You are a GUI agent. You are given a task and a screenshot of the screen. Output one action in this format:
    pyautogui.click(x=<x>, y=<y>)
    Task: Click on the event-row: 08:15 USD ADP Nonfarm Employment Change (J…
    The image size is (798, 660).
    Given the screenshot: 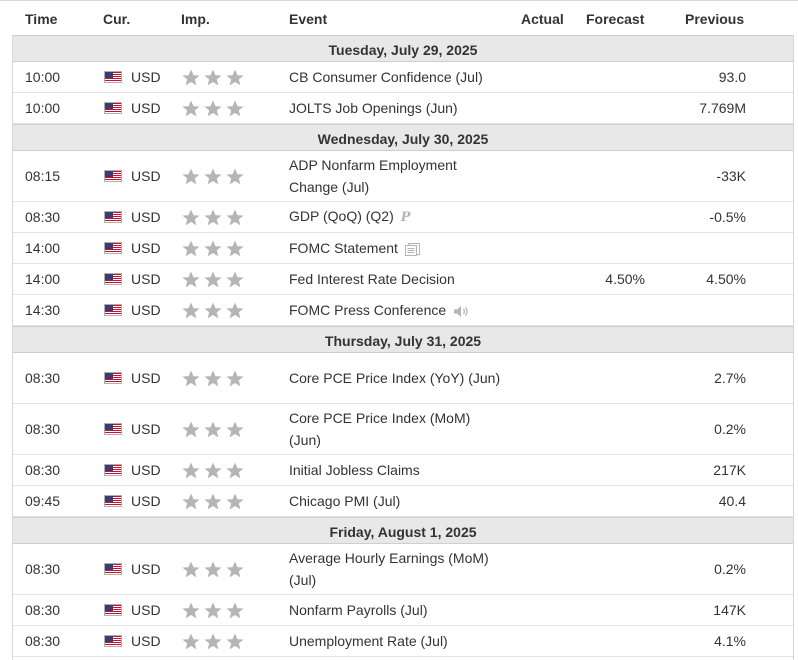 What is the action you would take?
    pyautogui.click(x=403, y=176)
    